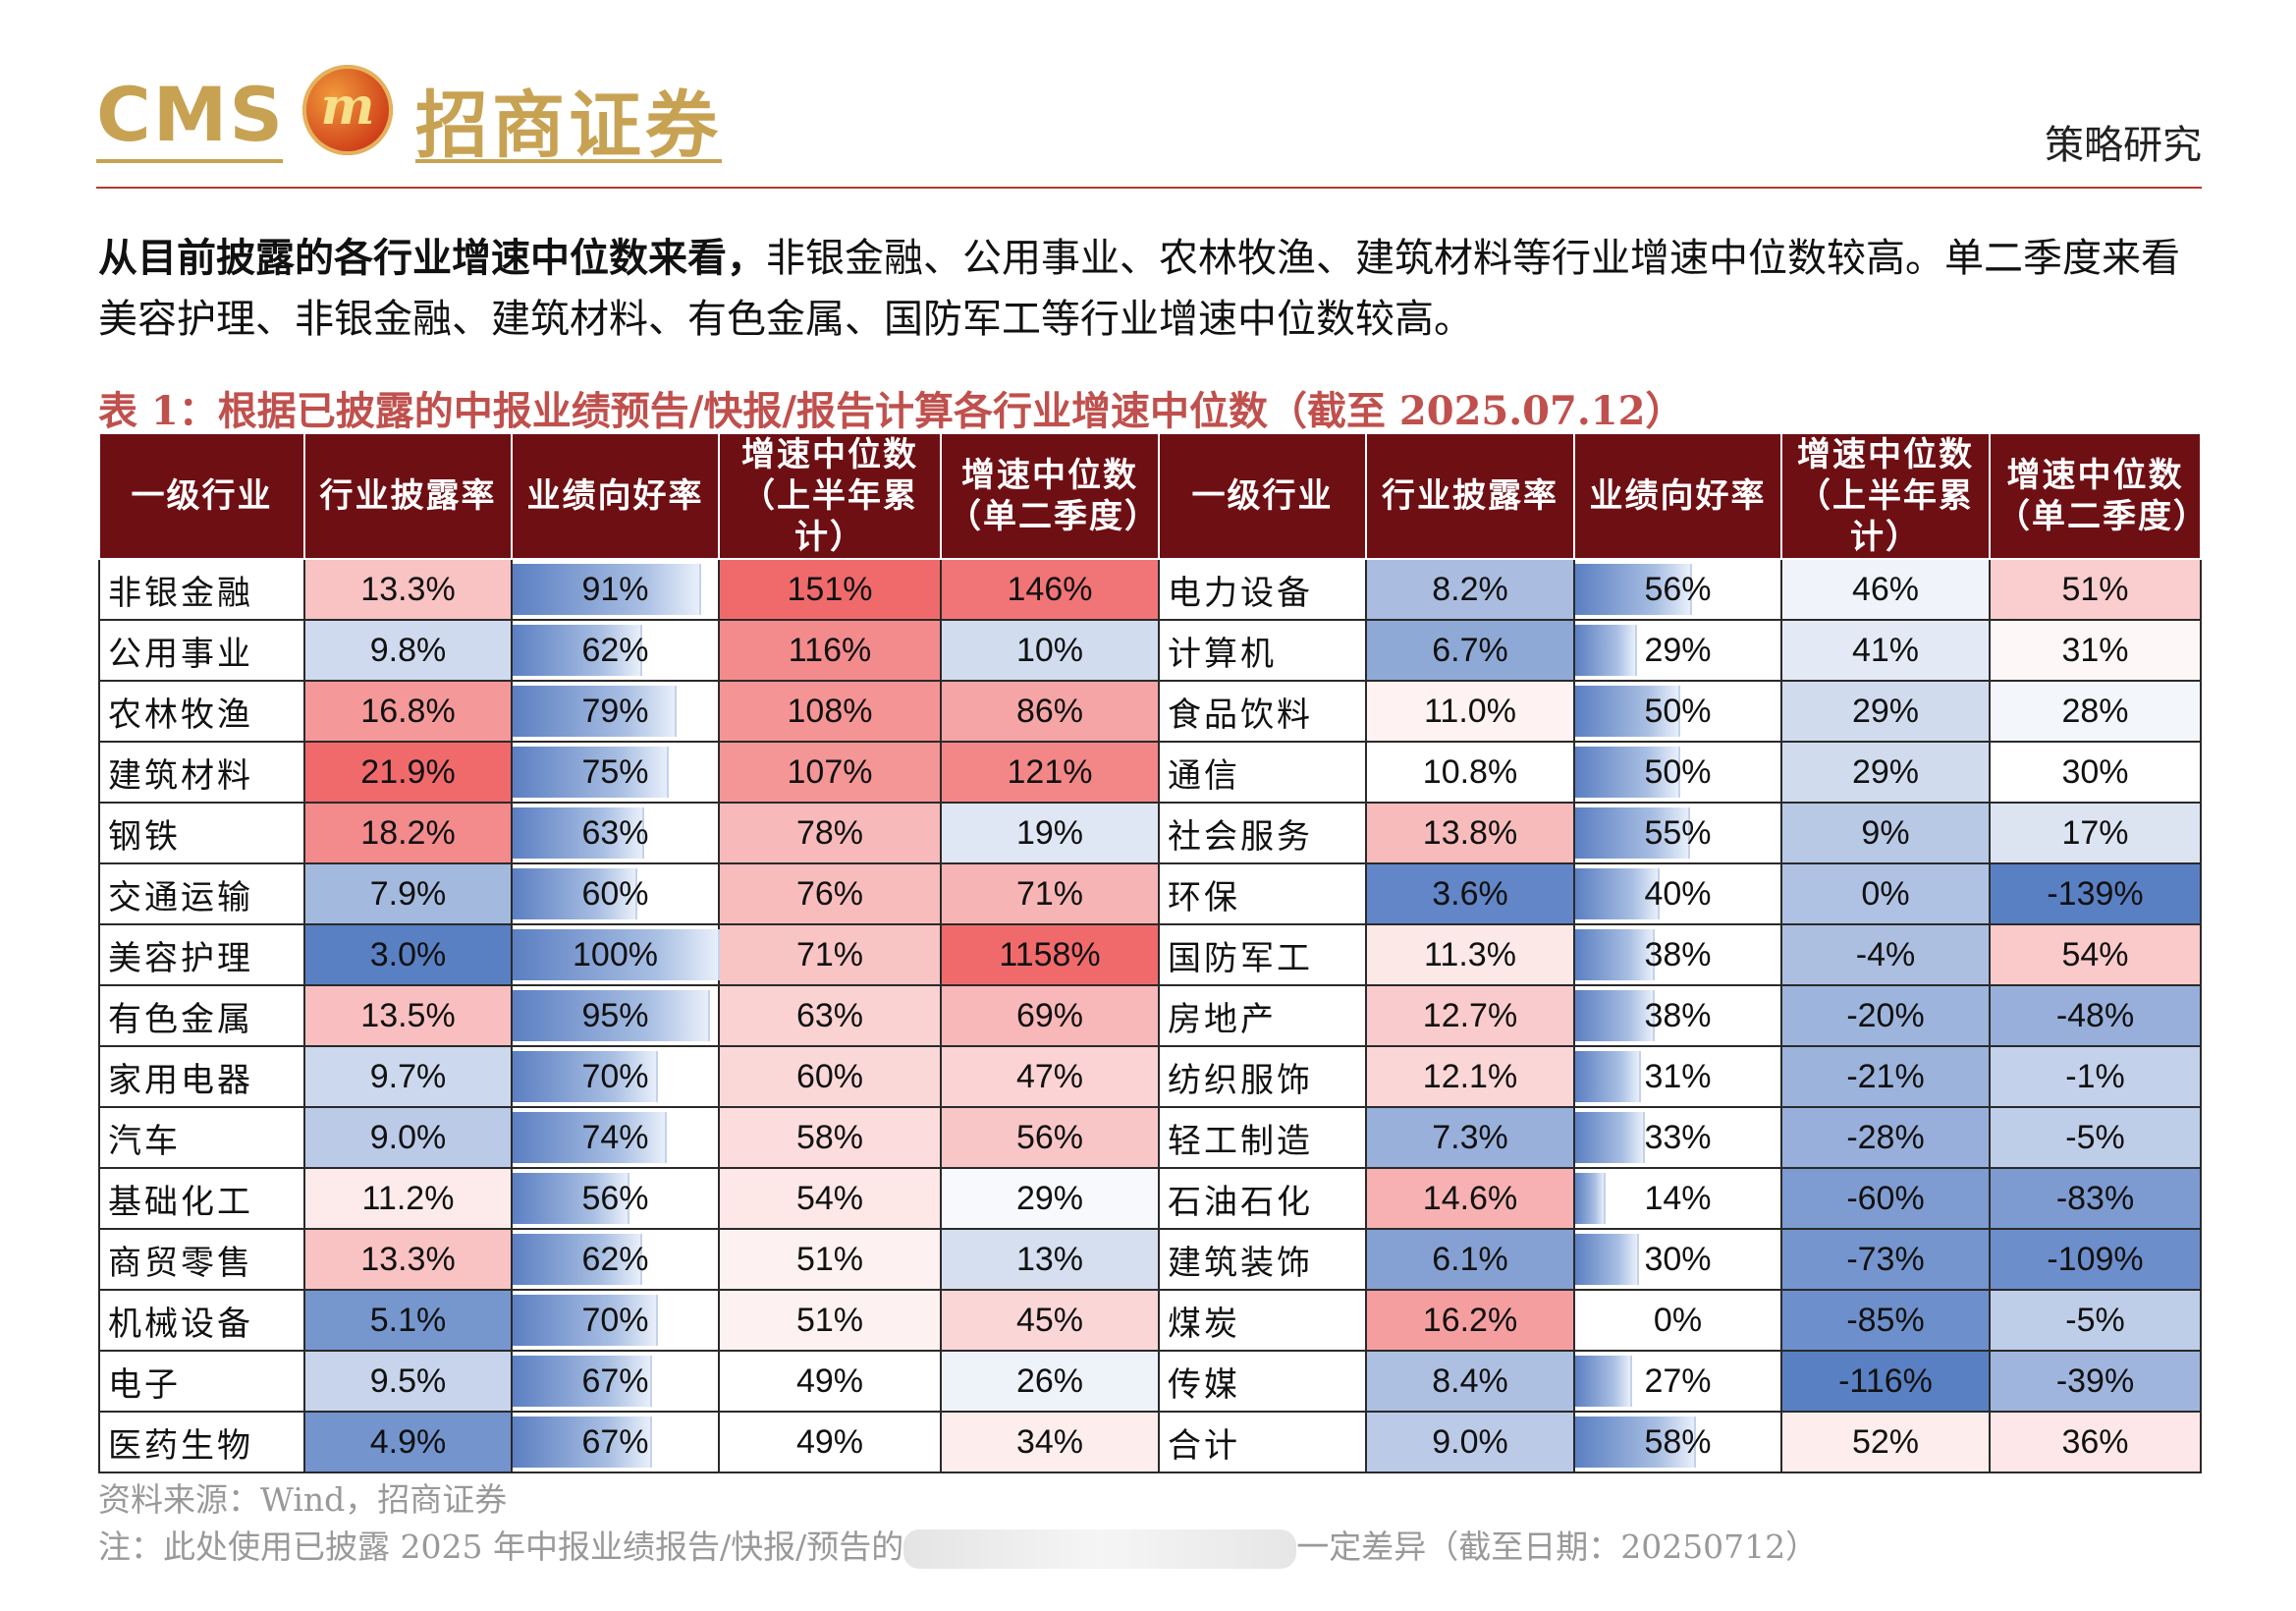 The height and width of the screenshot is (1611, 2296). What do you see at coordinates (1262, 833) in the screenshot?
I see `industry-name-cell: 社会服务` at bounding box center [1262, 833].